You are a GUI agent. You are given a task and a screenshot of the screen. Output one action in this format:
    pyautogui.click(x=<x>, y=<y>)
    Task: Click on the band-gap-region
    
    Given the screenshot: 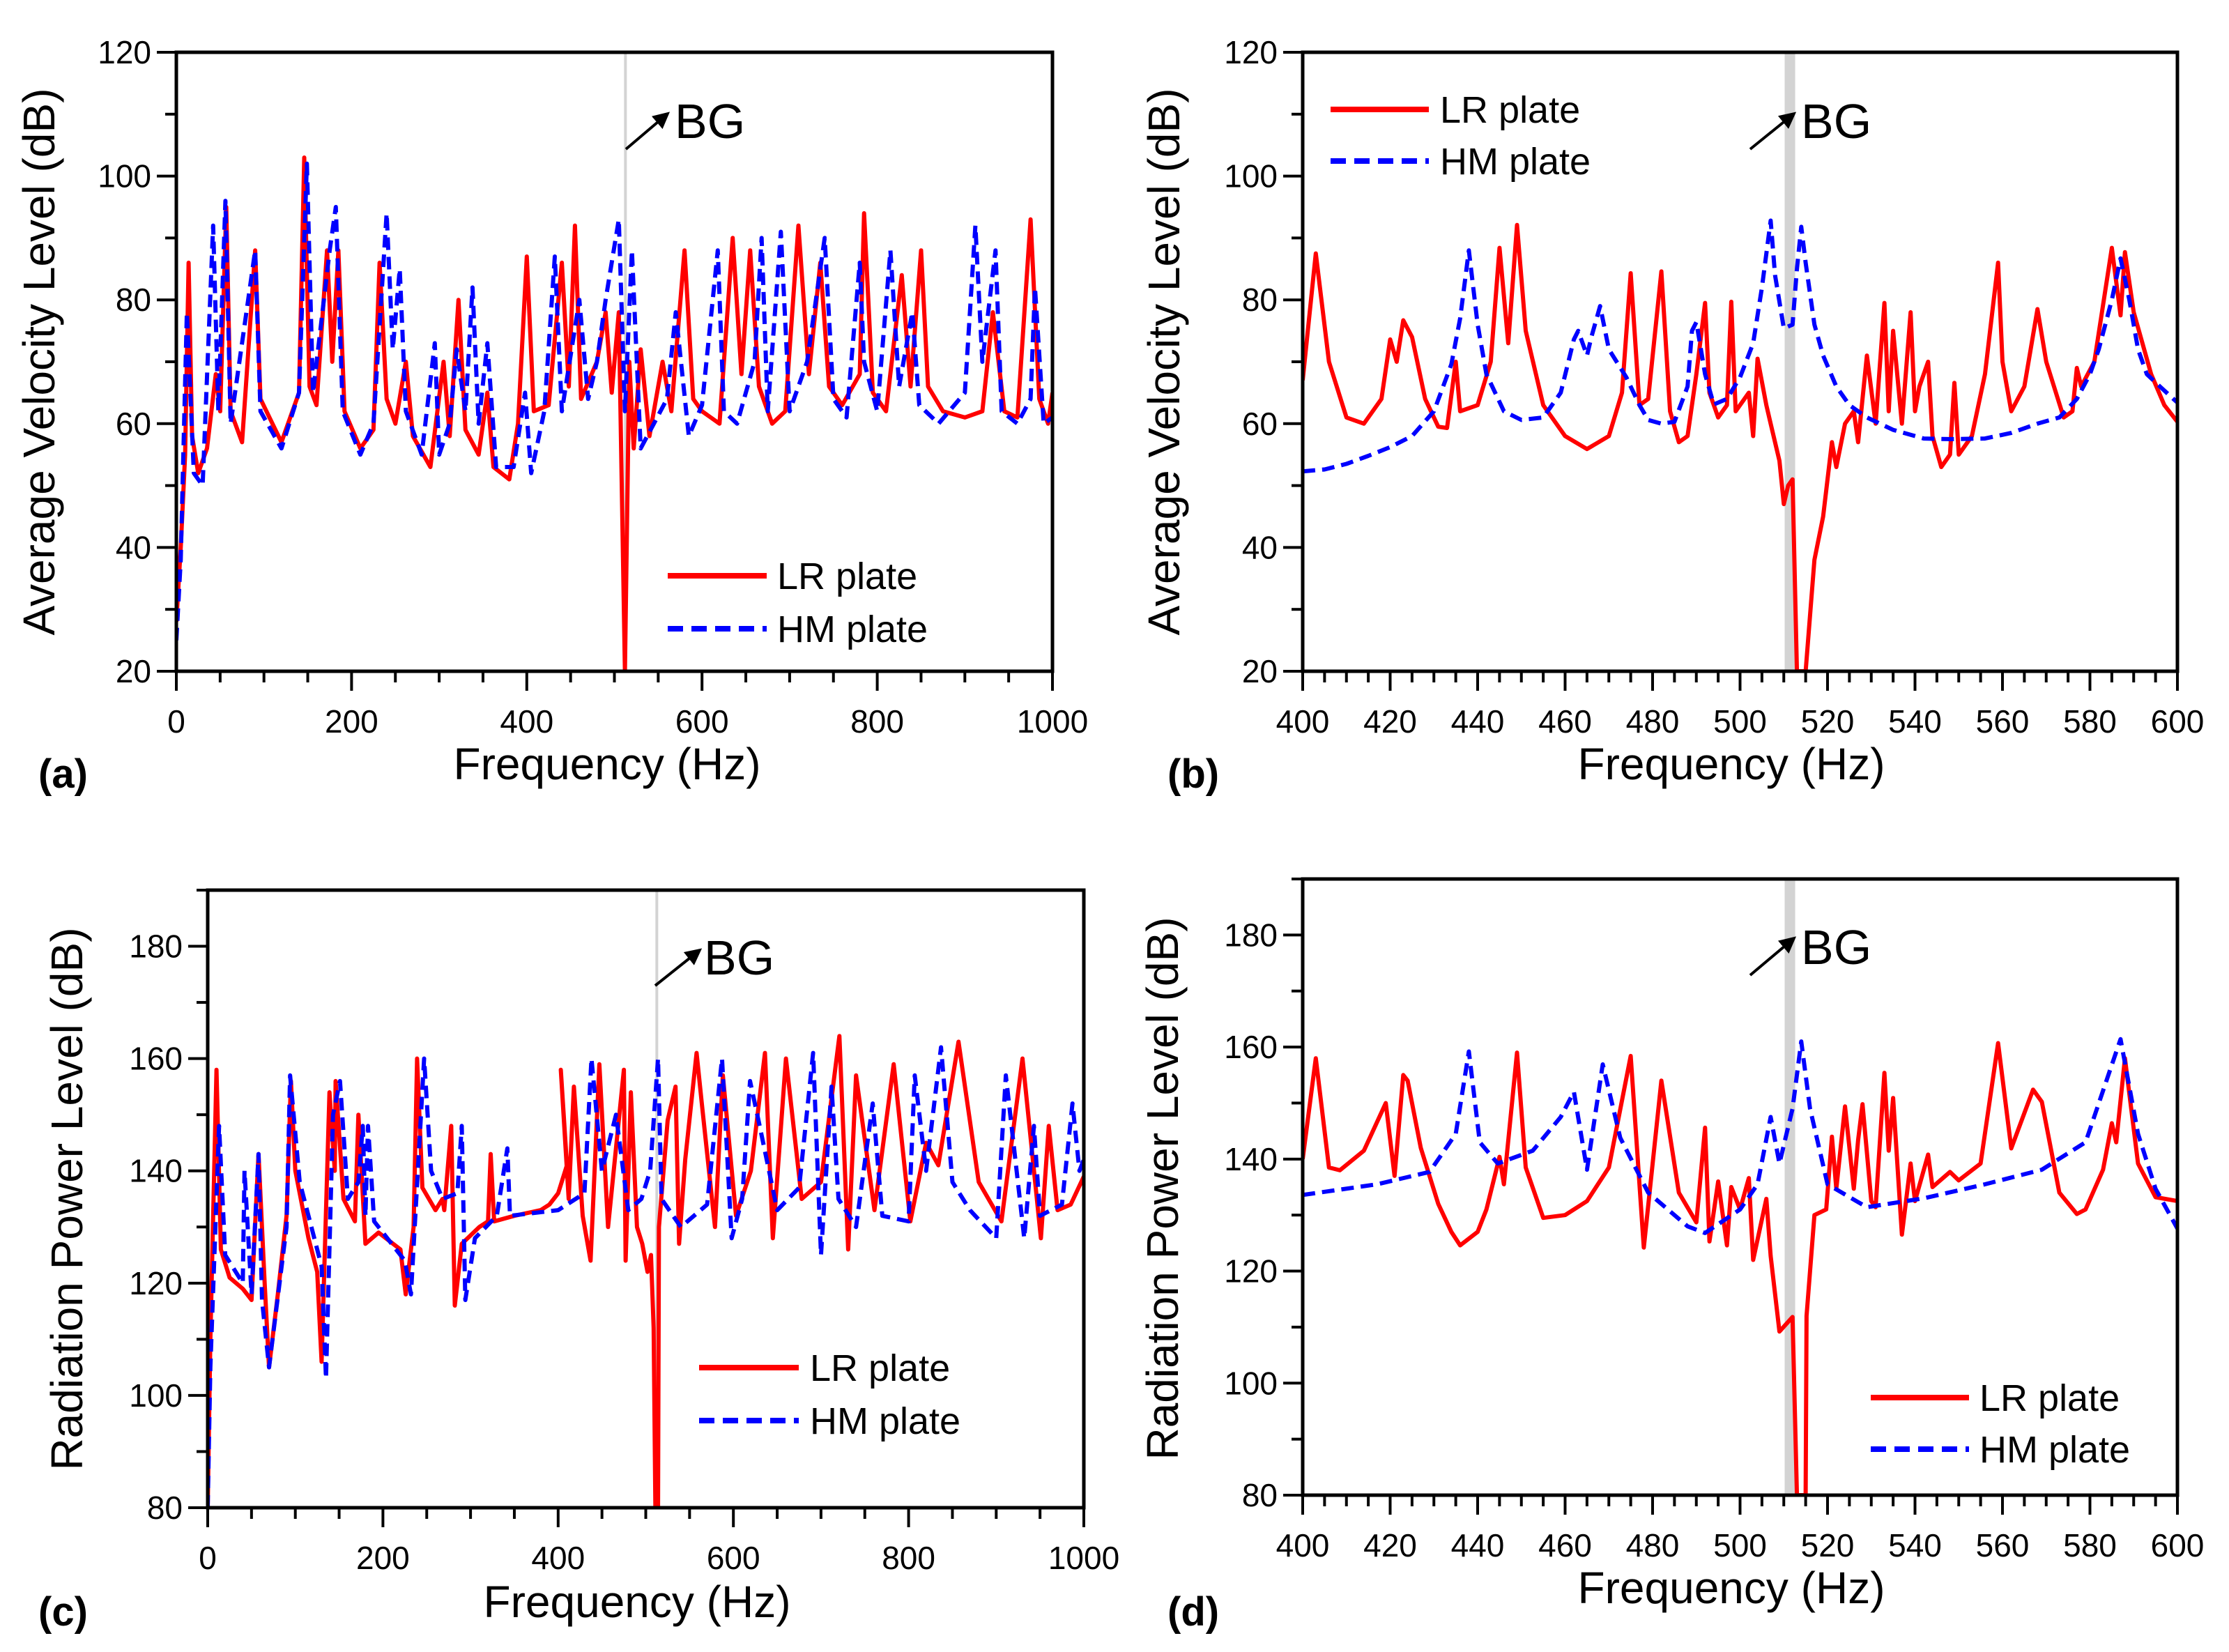 What is the action you would take?
    pyautogui.click(x=657, y=1199)
    